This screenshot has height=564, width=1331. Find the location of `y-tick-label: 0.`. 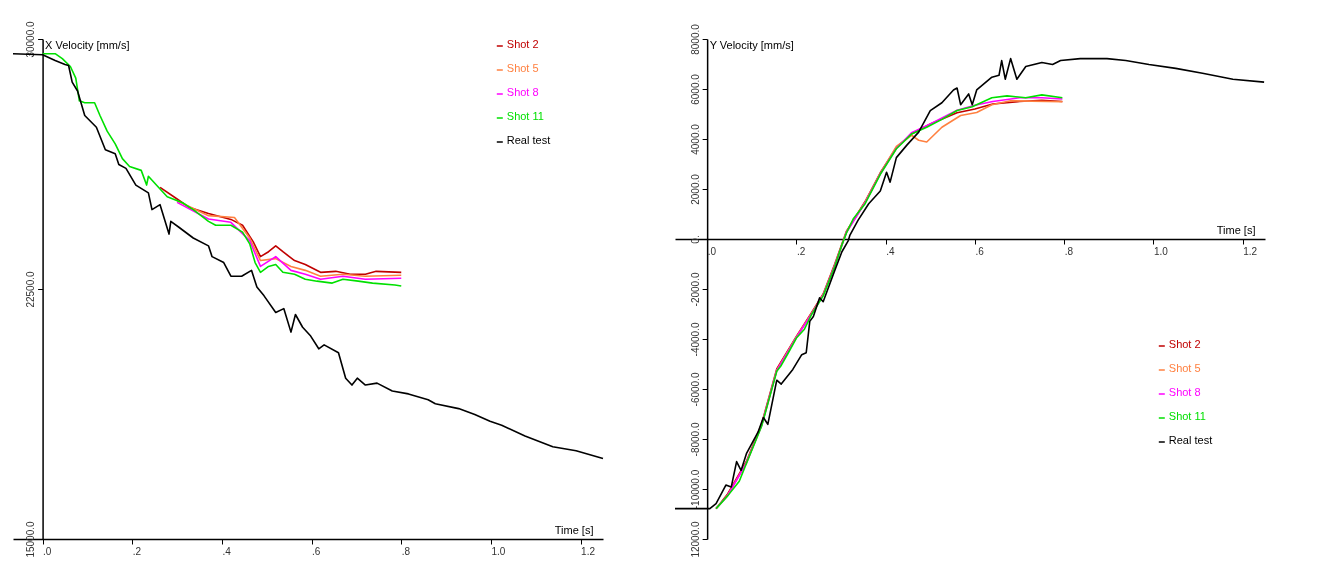

y-tick-label: 0. is located at coordinates (695, 239).